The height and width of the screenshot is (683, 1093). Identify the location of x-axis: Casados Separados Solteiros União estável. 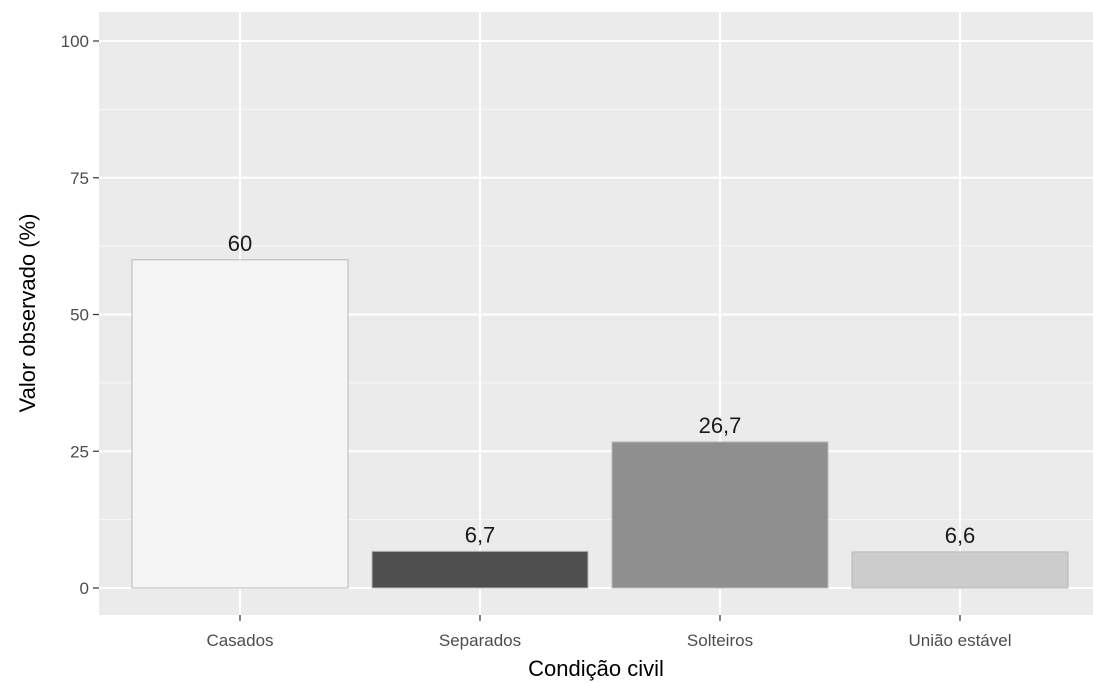
(609, 632).